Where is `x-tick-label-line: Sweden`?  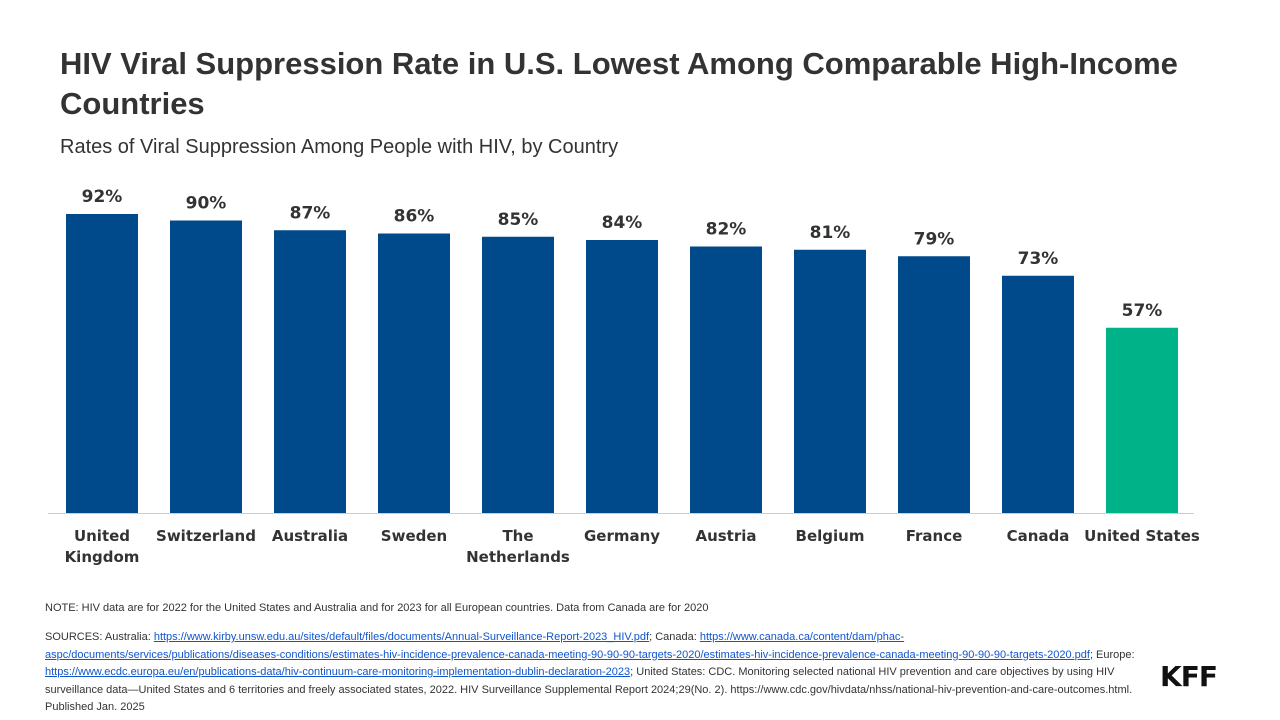
x-tick-label-line: Sweden is located at coordinates (414, 536).